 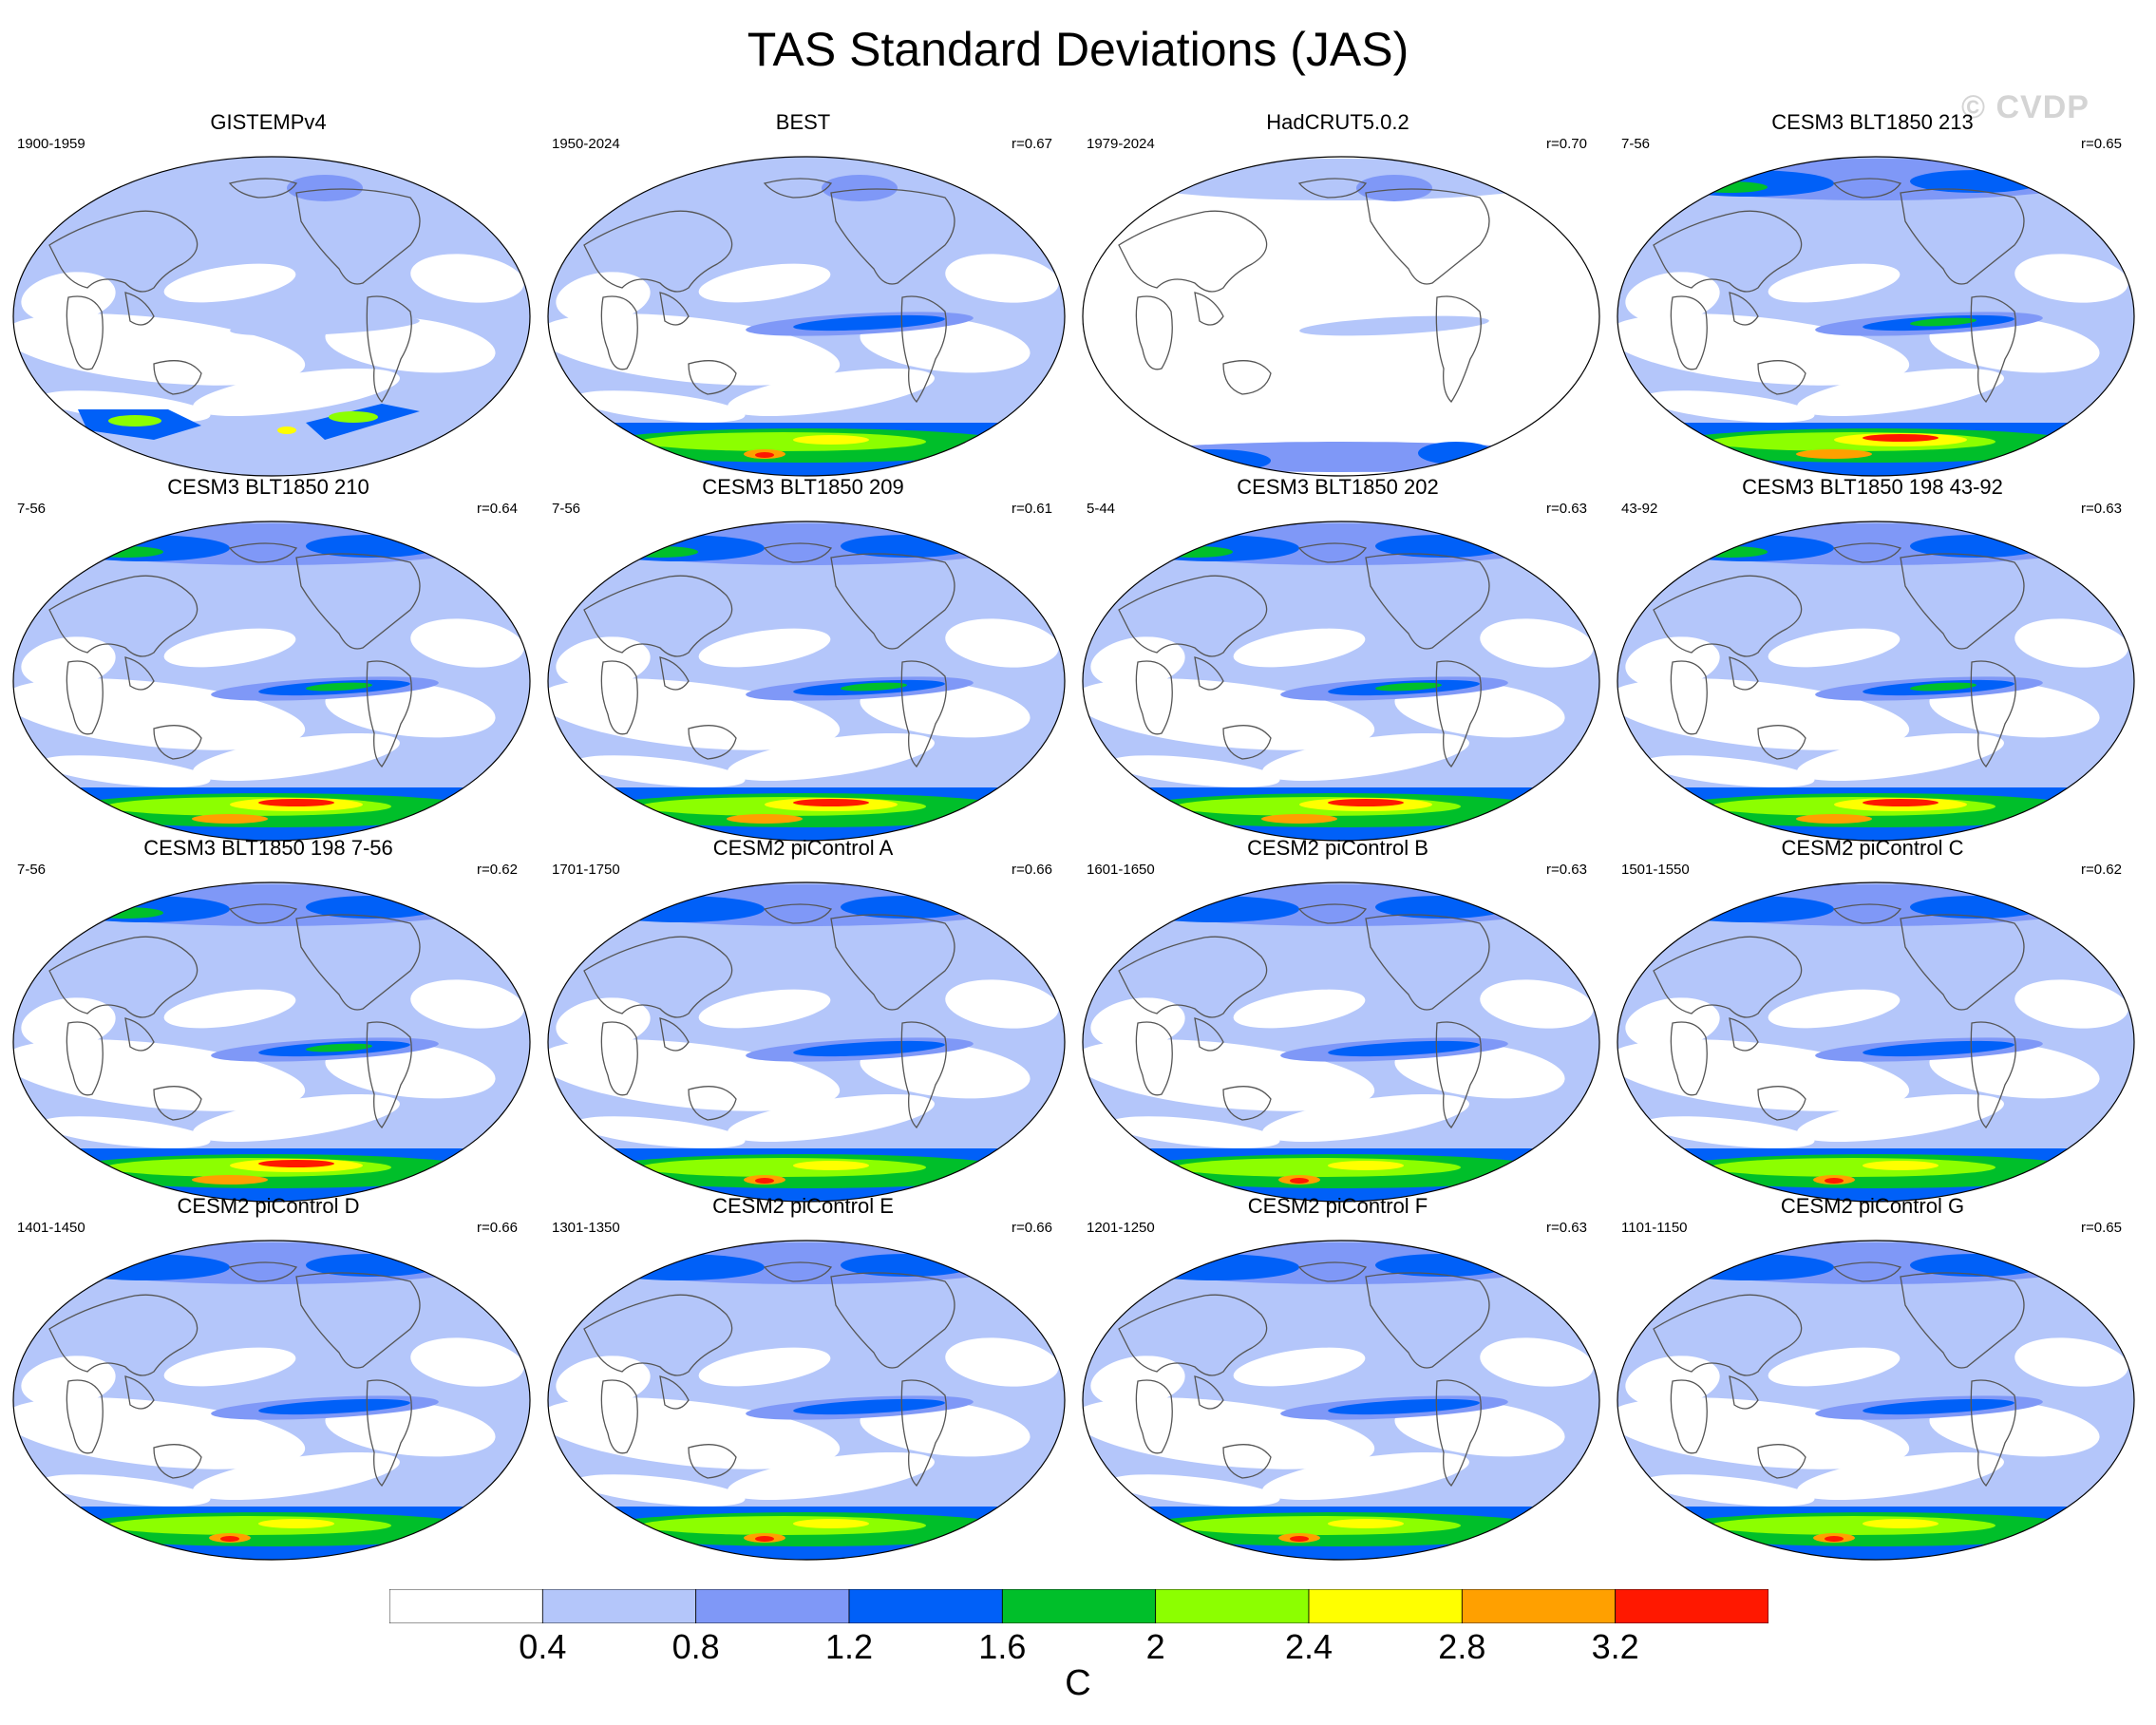 What do you see at coordinates (586, 870) in the screenshot?
I see `panel-years: 1701-1750` at bounding box center [586, 870].